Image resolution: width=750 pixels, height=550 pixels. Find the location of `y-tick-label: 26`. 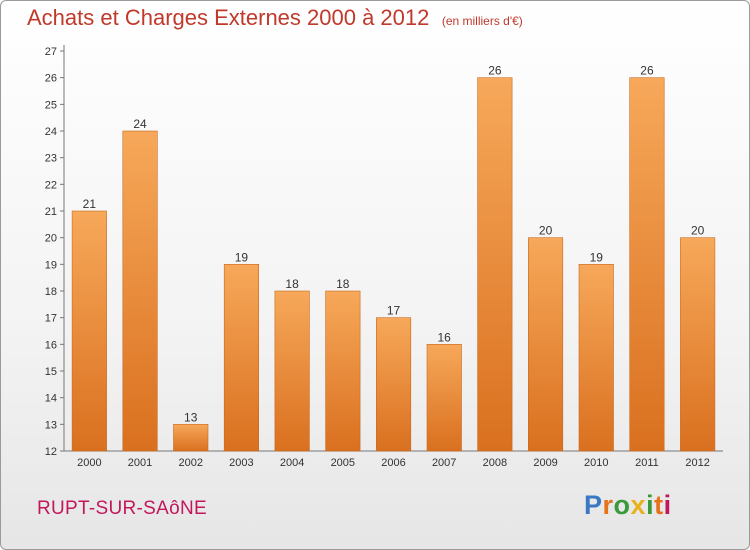

y-tick-label: 26 is located at coordinates (51, 79).